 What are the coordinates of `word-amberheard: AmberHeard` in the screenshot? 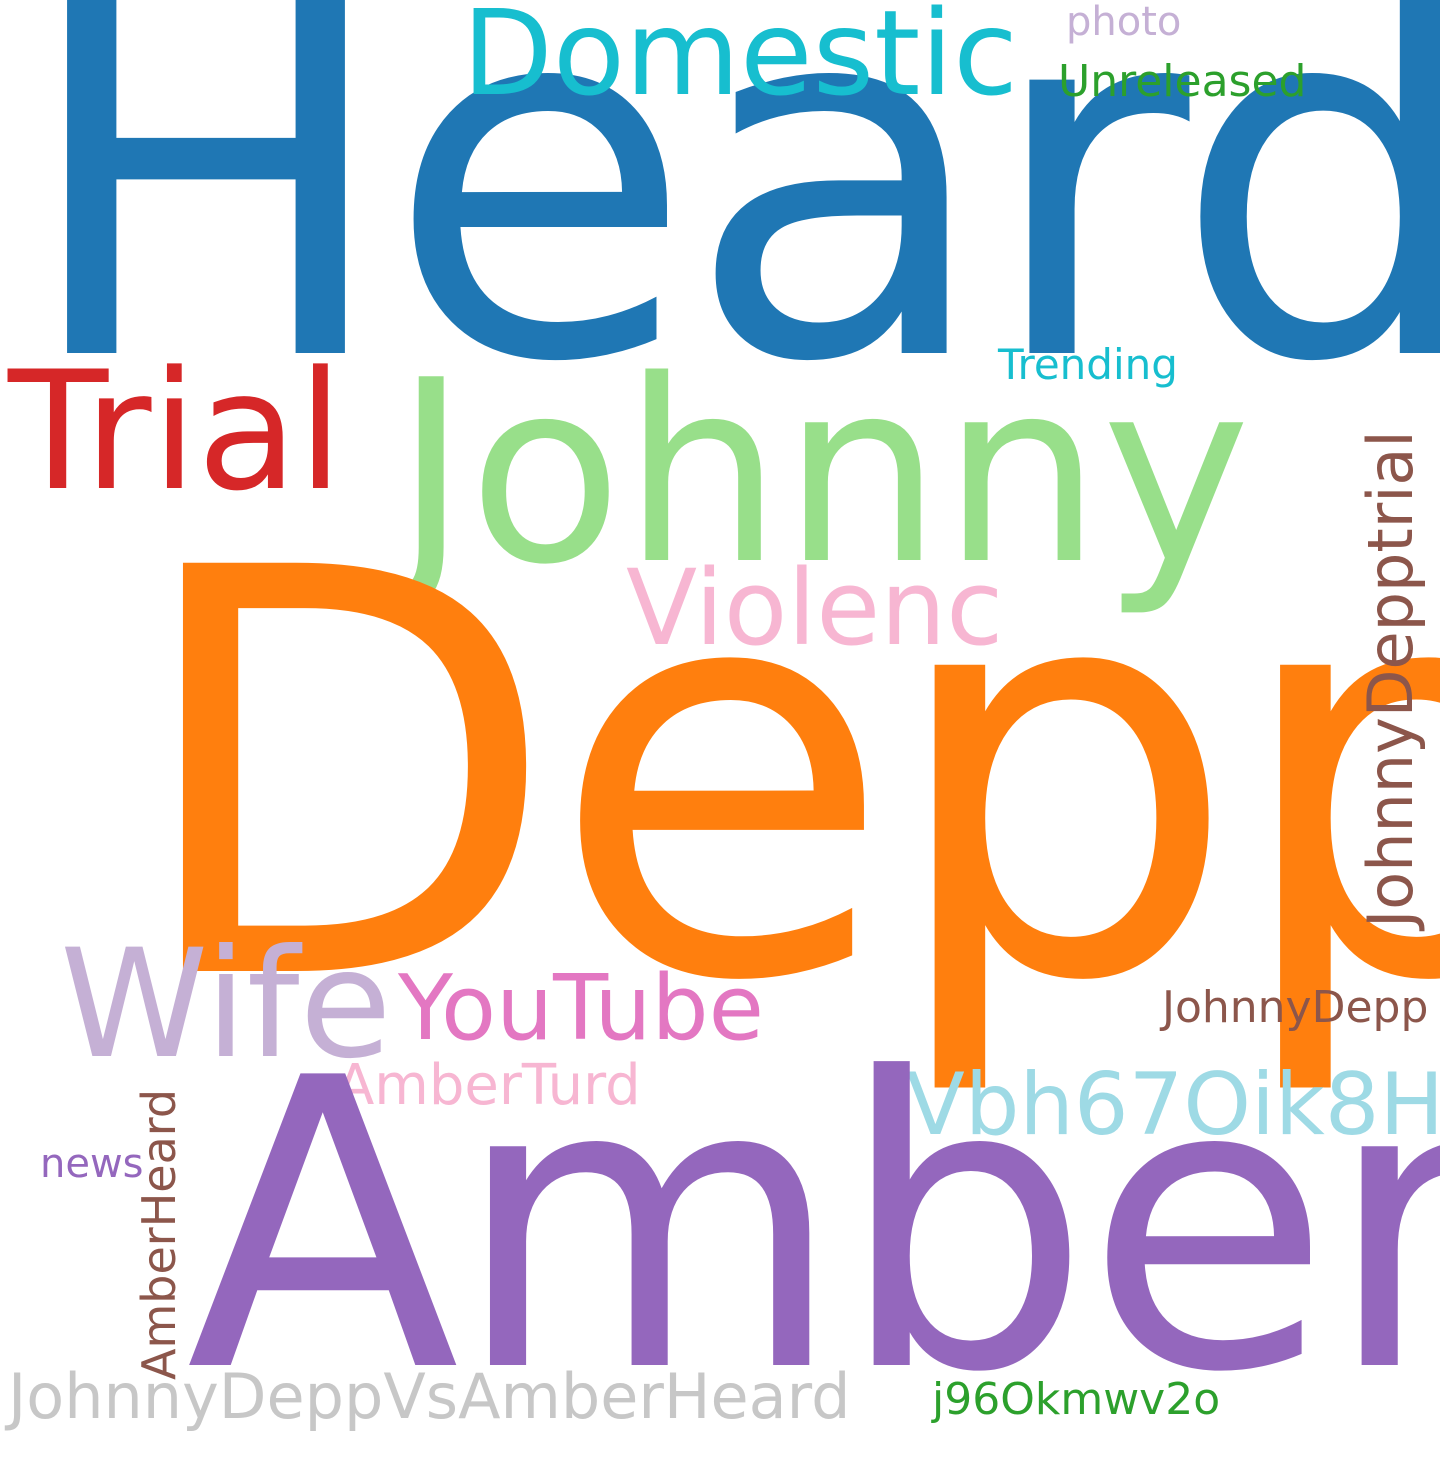 It's located at (159, 1234).